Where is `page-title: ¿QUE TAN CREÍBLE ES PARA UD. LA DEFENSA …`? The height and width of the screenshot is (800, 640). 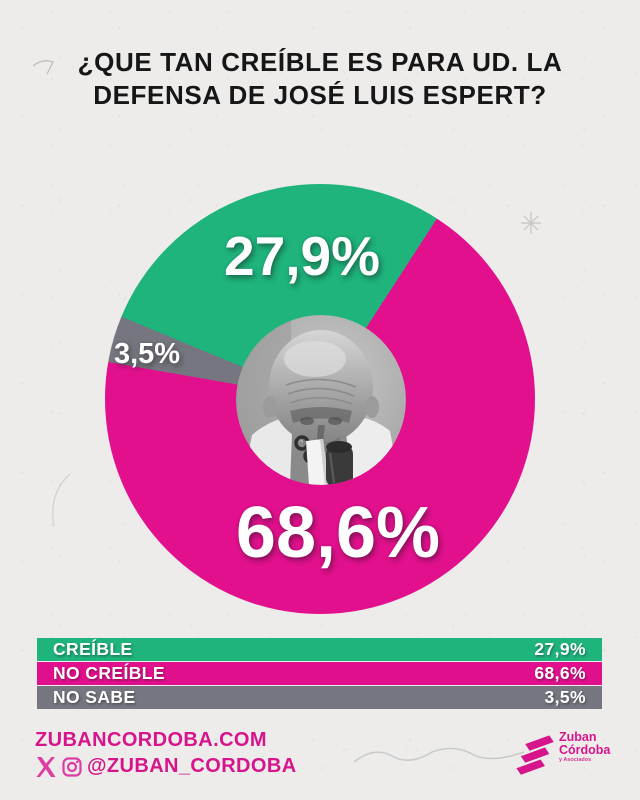 page-title: ¿QUE TAN CREÍBLE ES PARA UD. LA DEFENSA … is located at coordinates (320, 79).